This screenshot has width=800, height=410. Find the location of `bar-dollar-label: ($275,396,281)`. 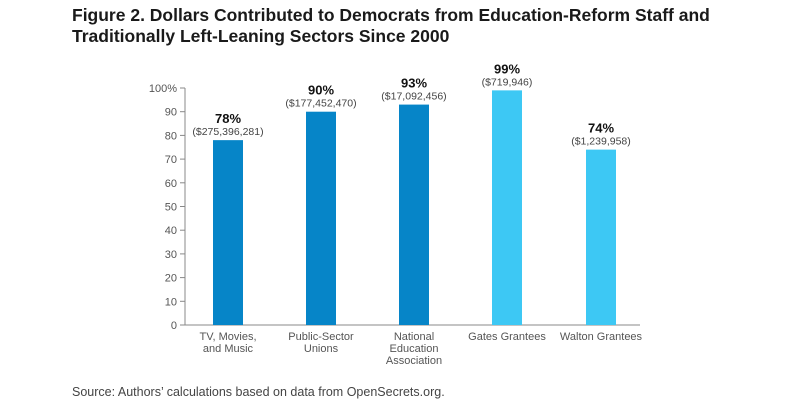

bar-dollar-label: ($275,396,281) is located at coordinates (227, 132).